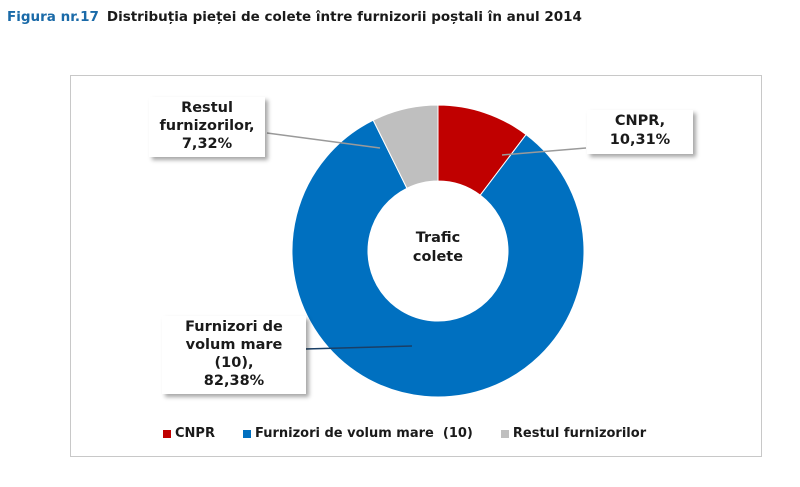 This screenshot has width=800, height=487. I want to click on legend-label: CNPR, so click(195, 433).